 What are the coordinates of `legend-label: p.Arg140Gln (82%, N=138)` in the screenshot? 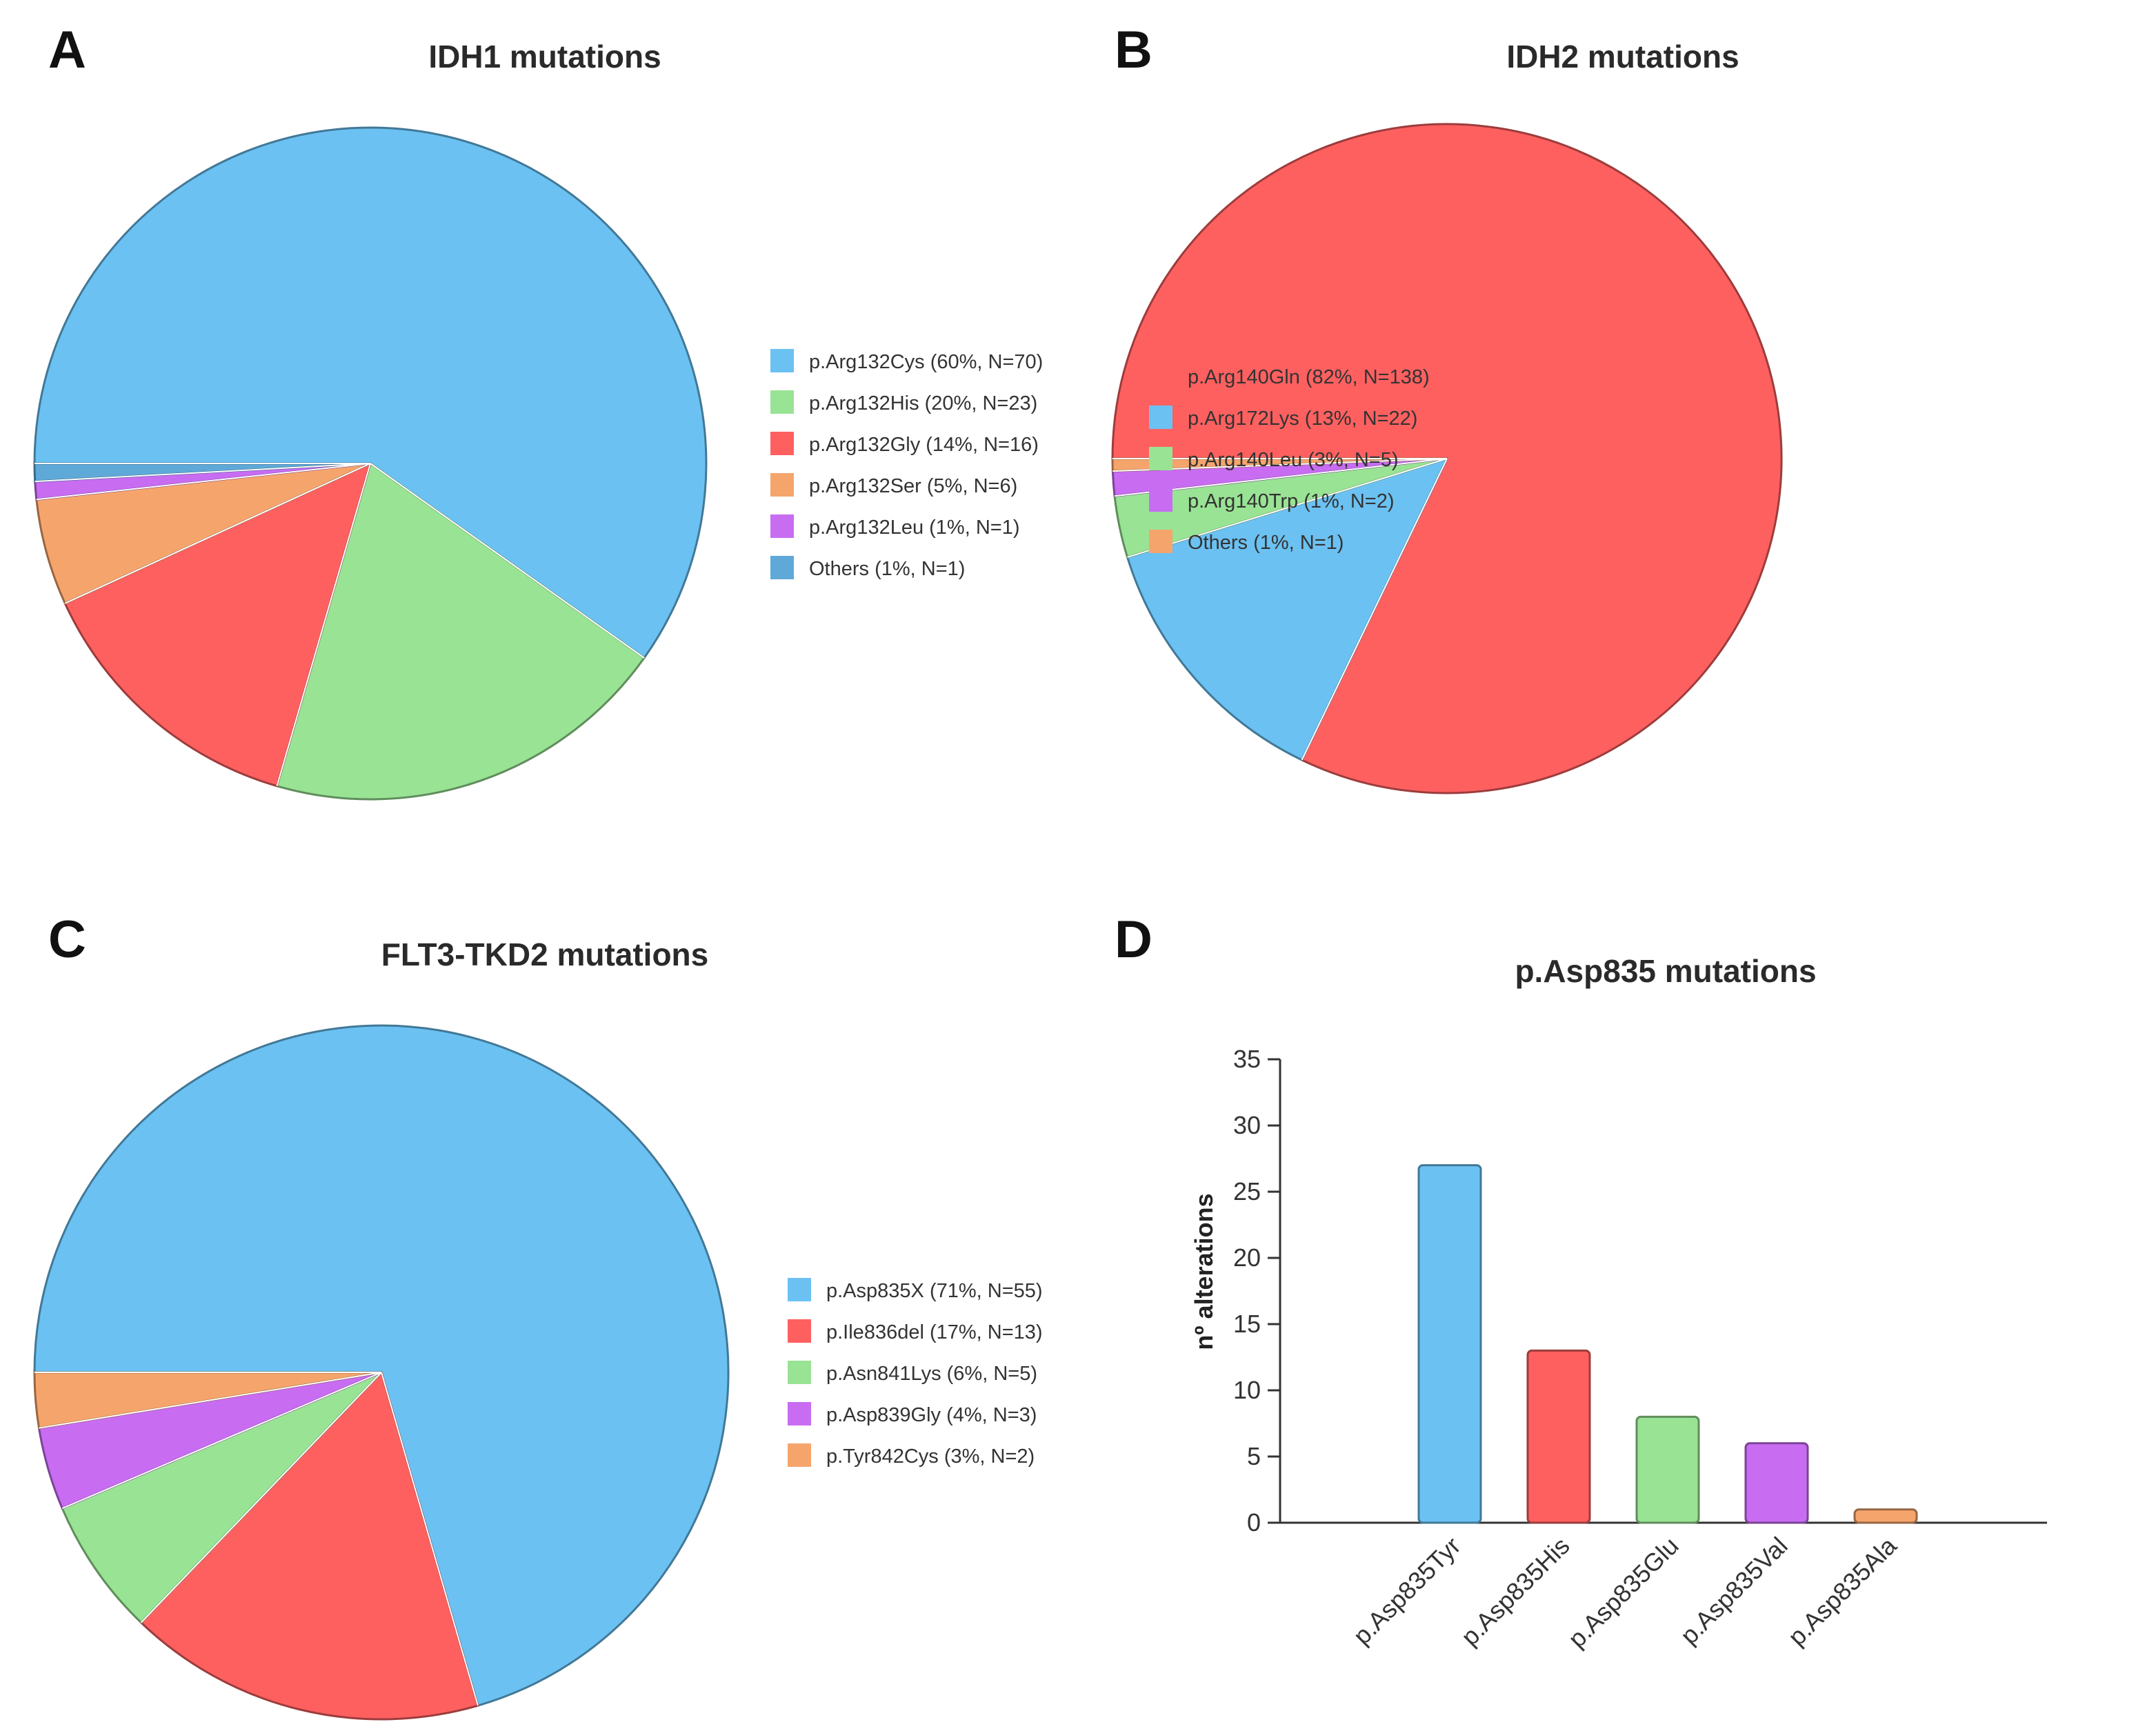 It's located at (1309, 377).